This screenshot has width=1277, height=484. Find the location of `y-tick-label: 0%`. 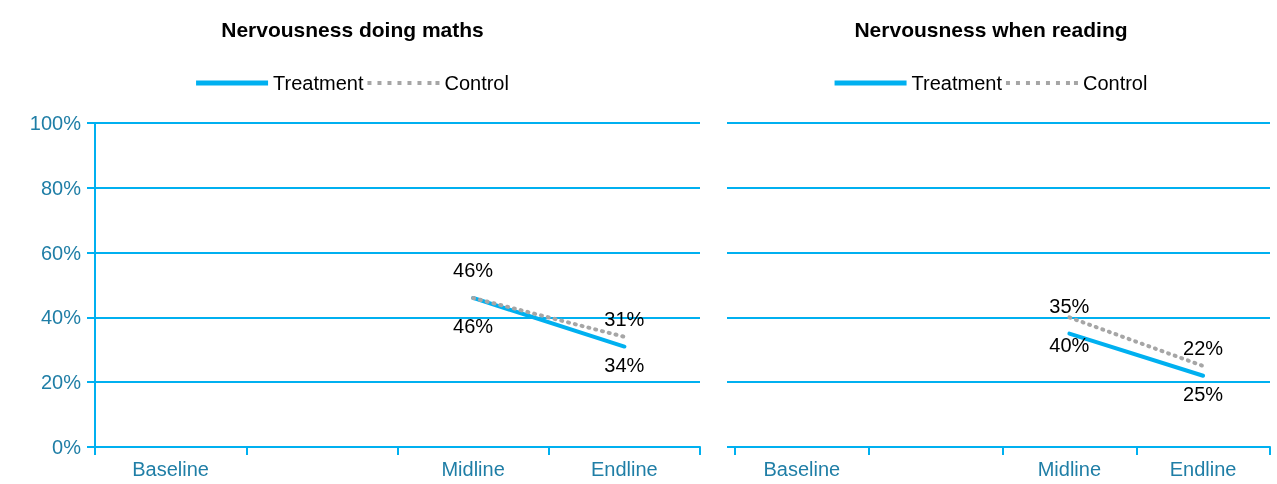

y-tick-label: 0% is located at coordinates (67, 447).